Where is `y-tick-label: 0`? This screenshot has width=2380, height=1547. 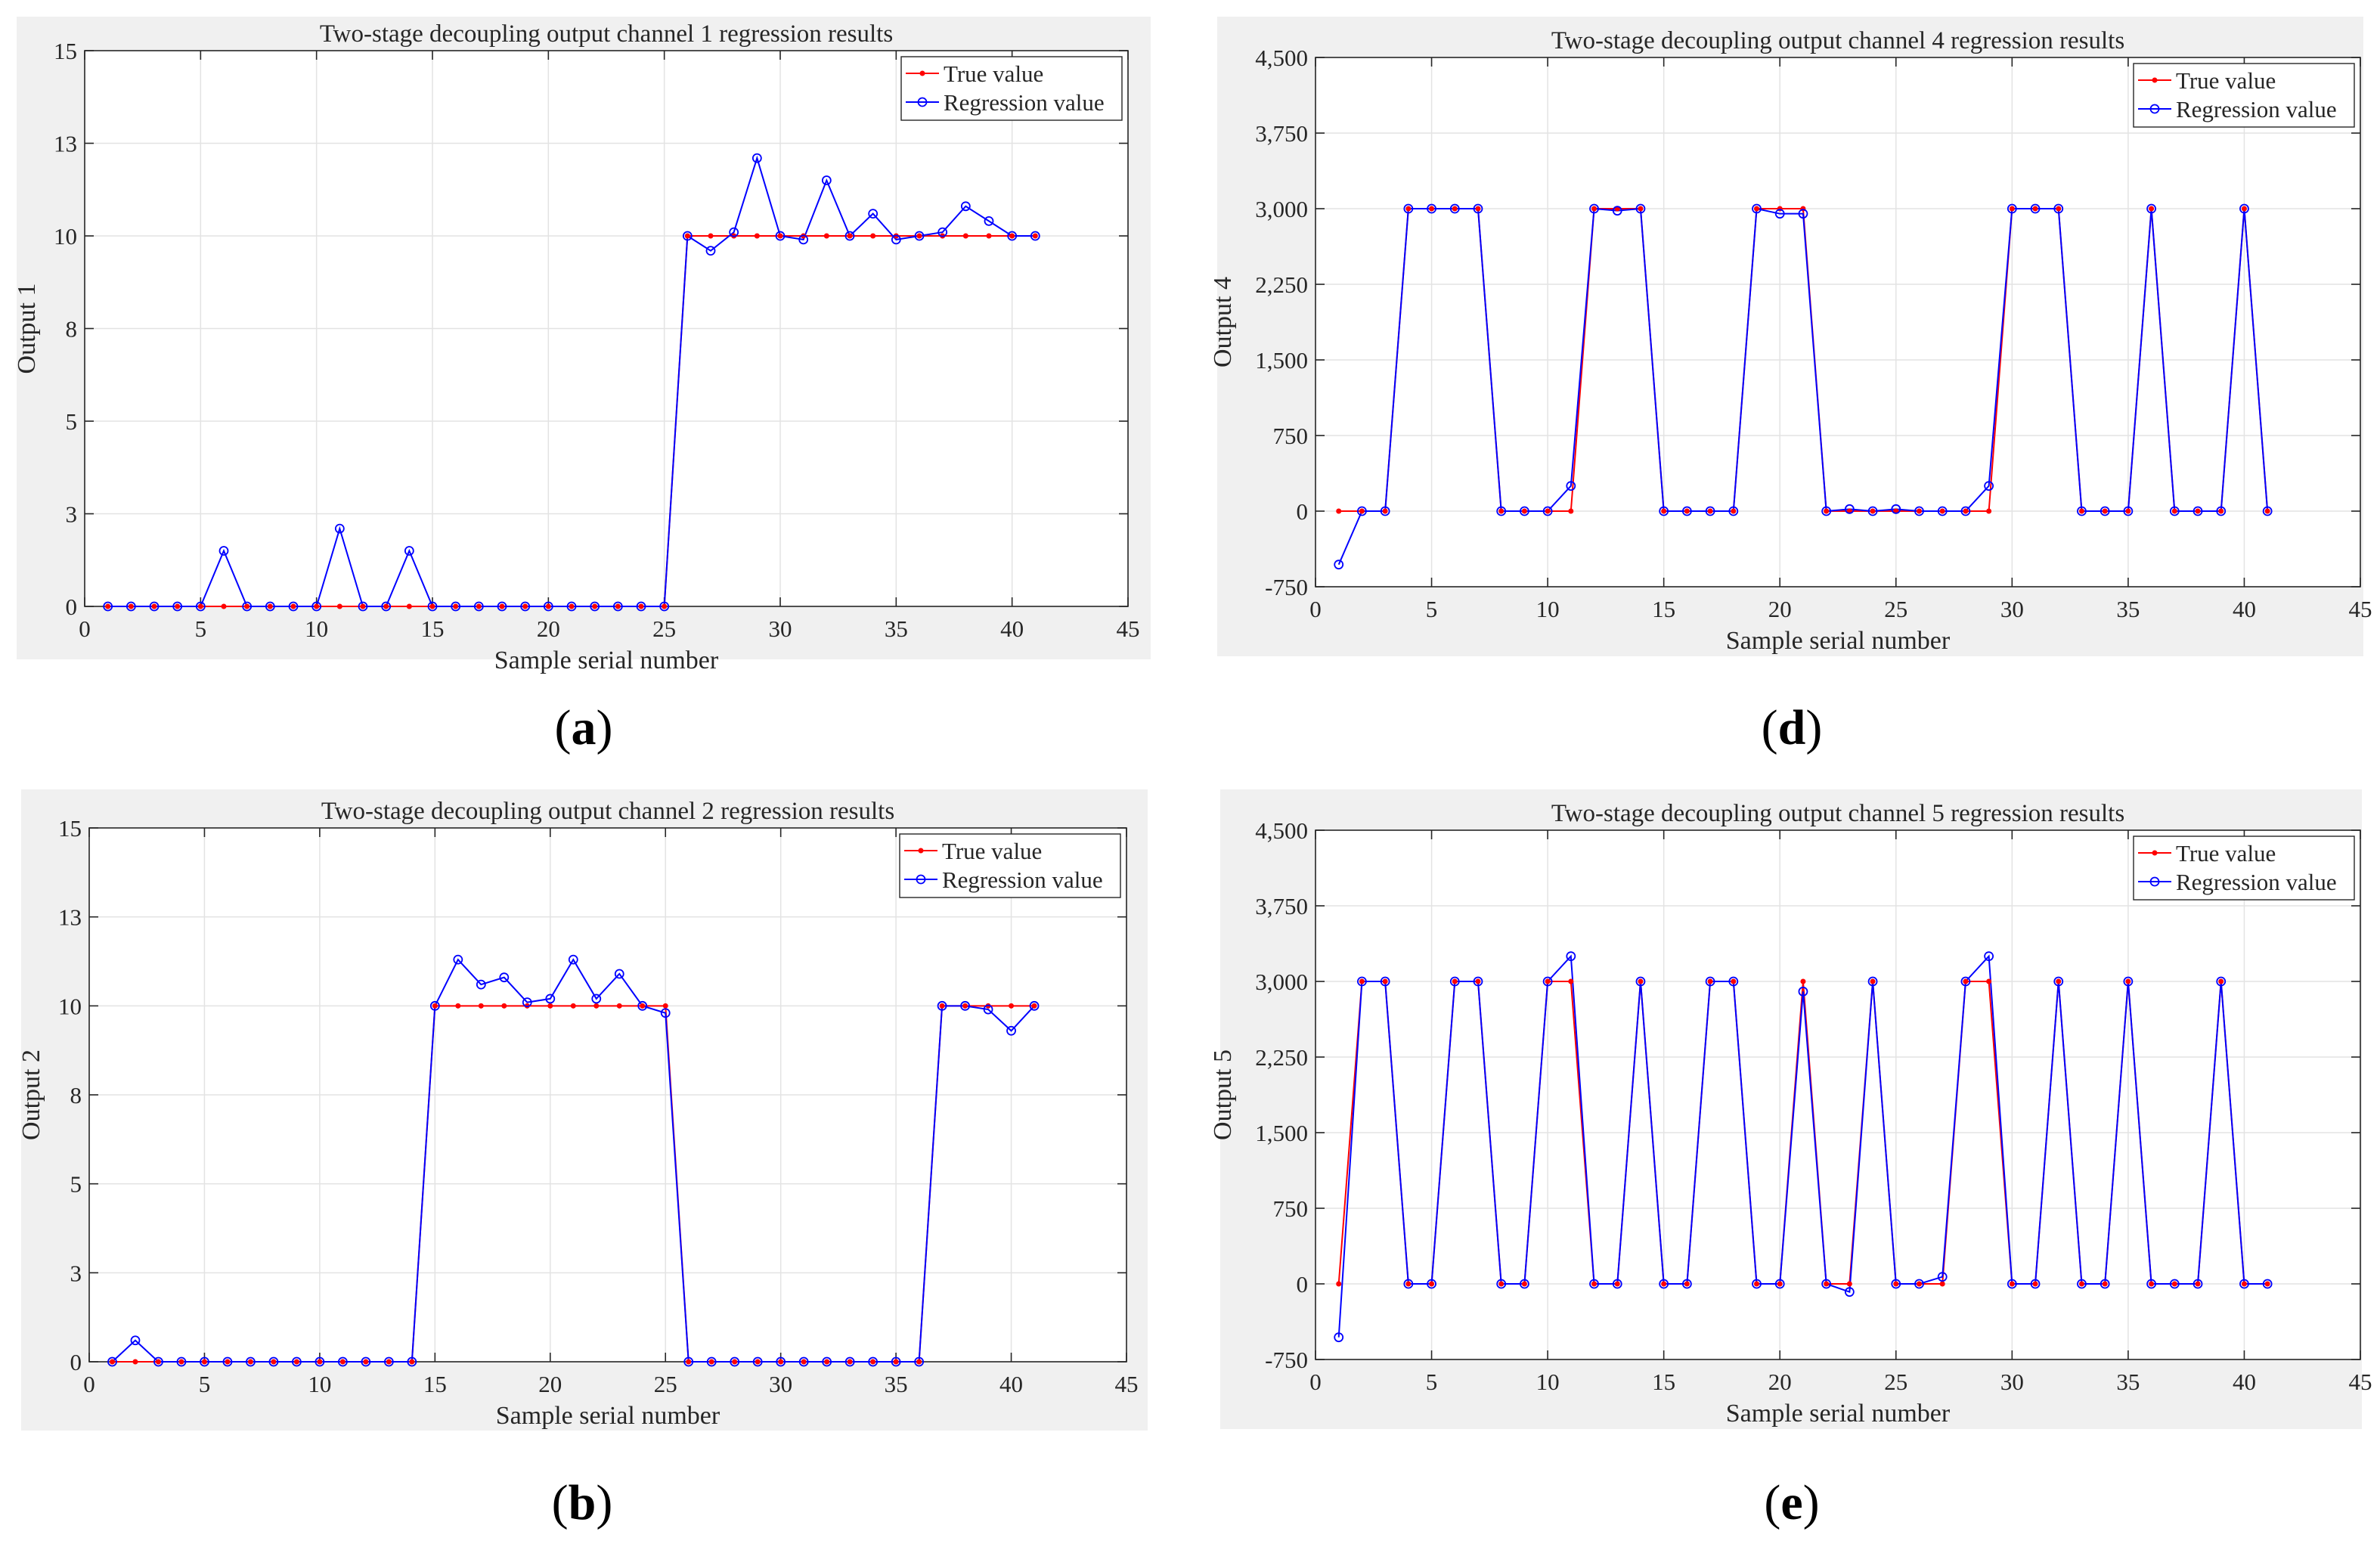 y-tick-label: 0 is located at coordinates (76, 1362).